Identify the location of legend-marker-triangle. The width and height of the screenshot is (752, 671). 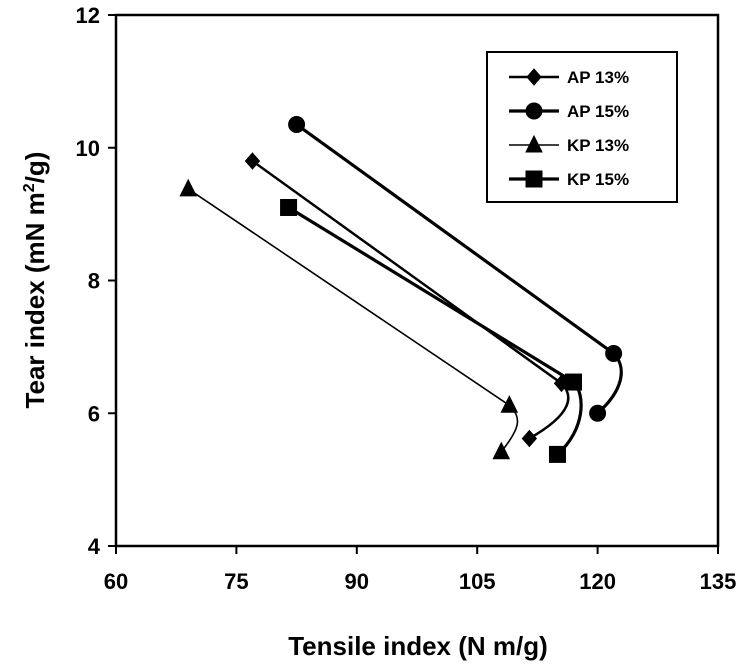
(534, 143).